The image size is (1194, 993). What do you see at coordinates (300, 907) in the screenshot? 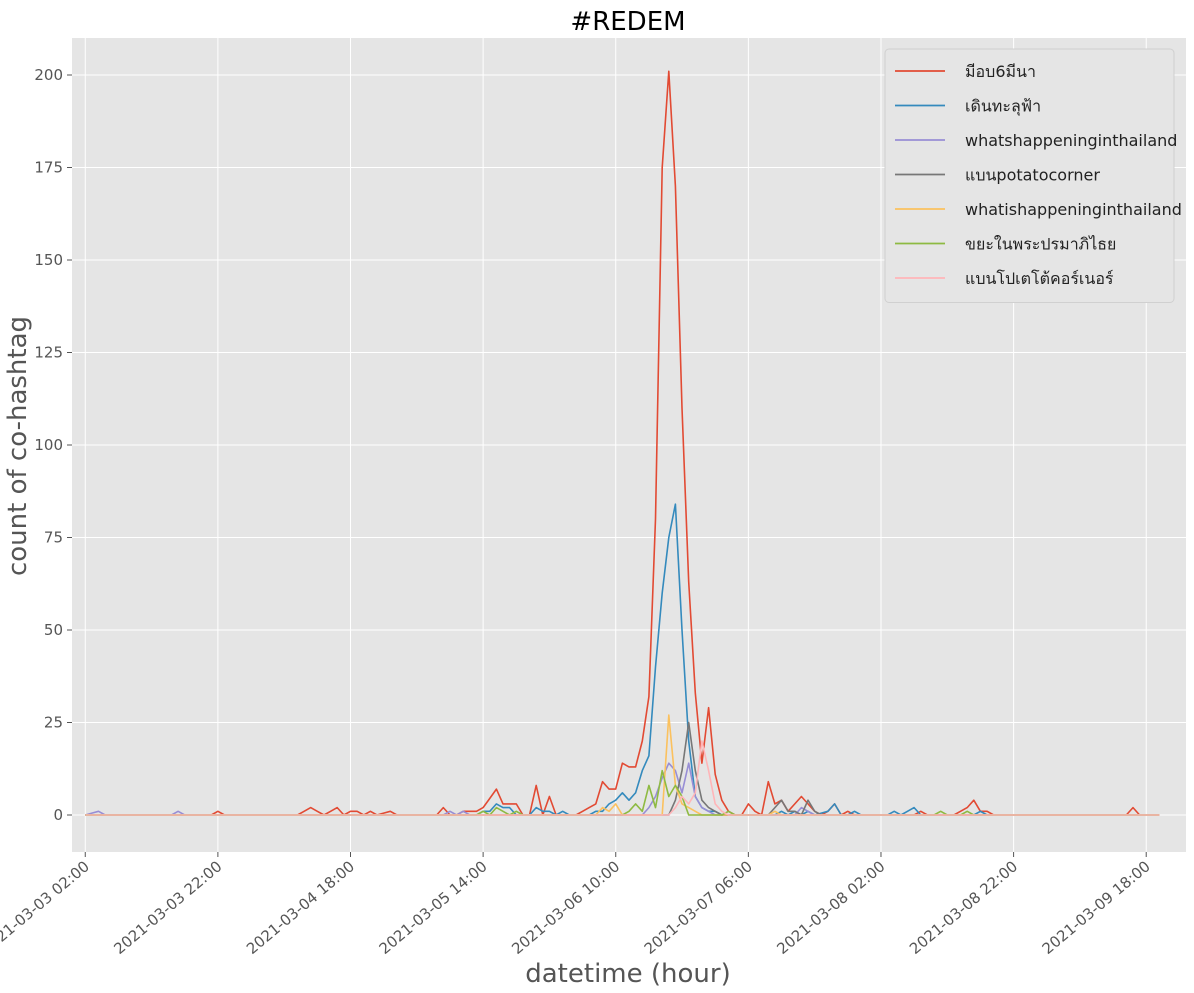
I see `x-tick-label: 2021-03-04 18:00` at bounding box center [300, 907].